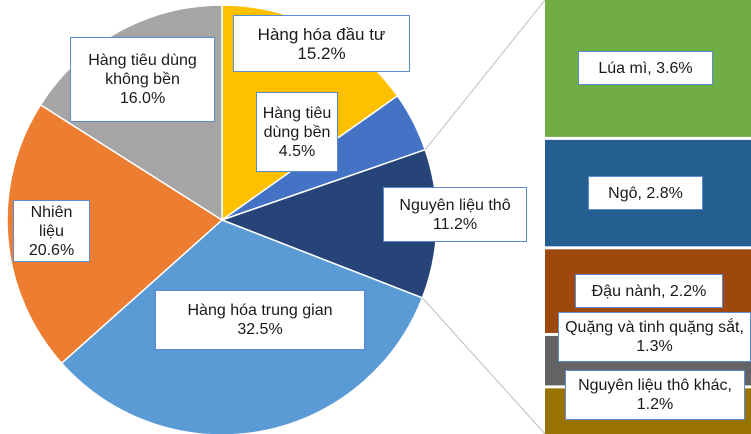  Describe the element at coordinates (645, 193) in the screenshot. I see `data-label: Ngô, 2.8%` at that location.